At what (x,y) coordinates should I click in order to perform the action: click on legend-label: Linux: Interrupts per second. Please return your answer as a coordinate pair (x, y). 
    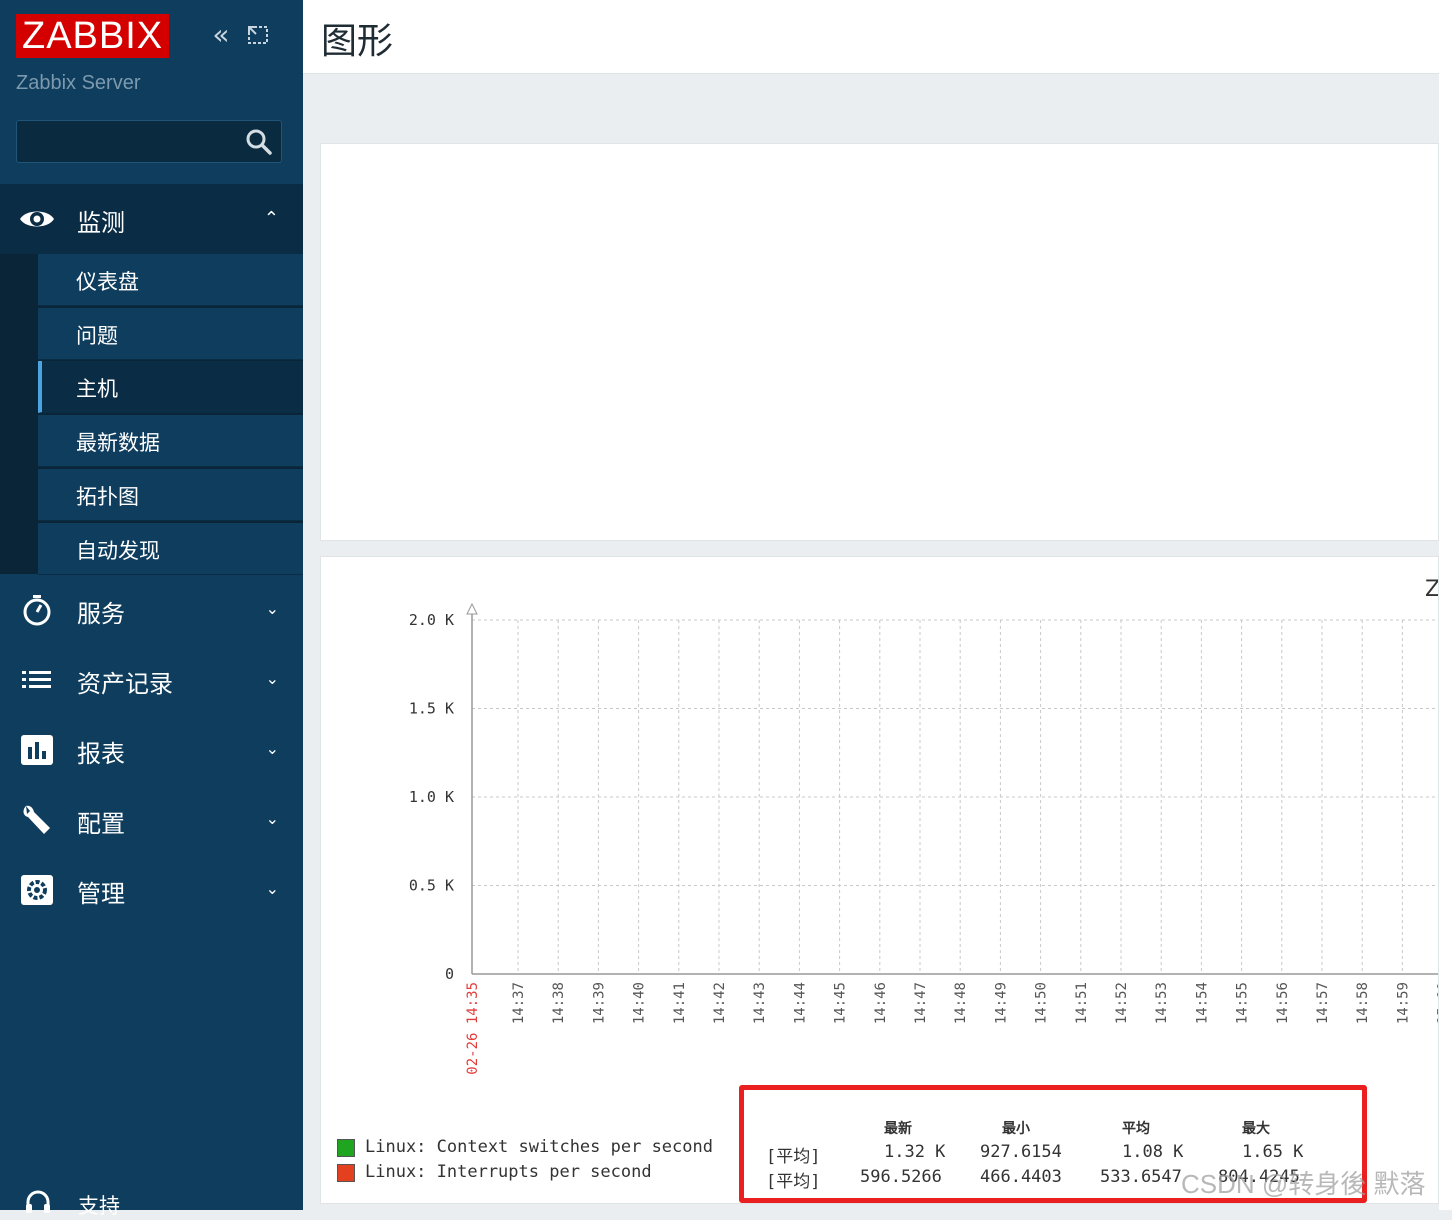
    Looking at the image, I should click on (508, 1172).